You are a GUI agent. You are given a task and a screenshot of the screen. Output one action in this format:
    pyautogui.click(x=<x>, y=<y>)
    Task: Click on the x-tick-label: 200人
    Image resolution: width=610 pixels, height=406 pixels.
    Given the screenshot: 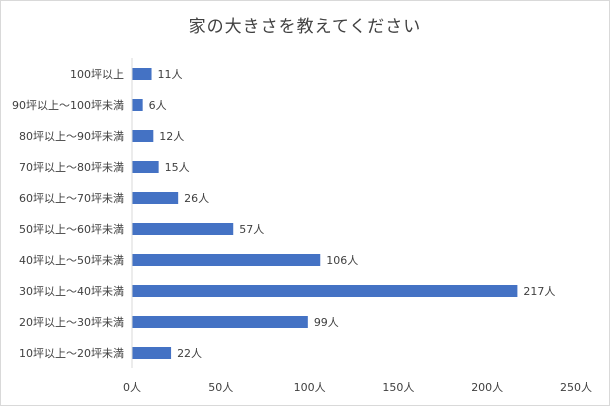 What is the action you would take?
    pyautogui.click(x=487, y=387)
    